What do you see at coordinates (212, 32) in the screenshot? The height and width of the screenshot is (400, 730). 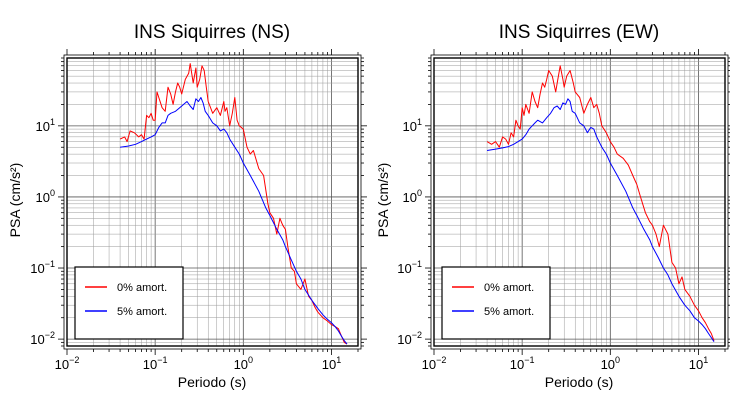 I see `chart-title: INS Siquirres (NS)` at bounding box center [212, 32].